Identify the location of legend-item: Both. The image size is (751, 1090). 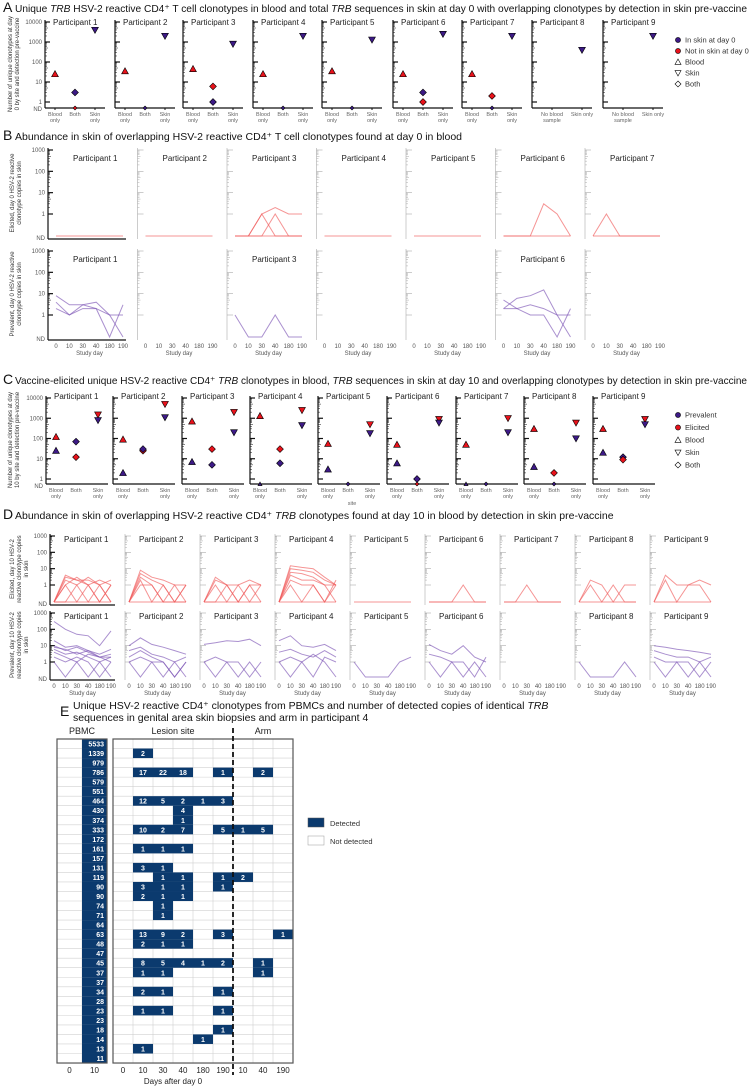
(687, 465).